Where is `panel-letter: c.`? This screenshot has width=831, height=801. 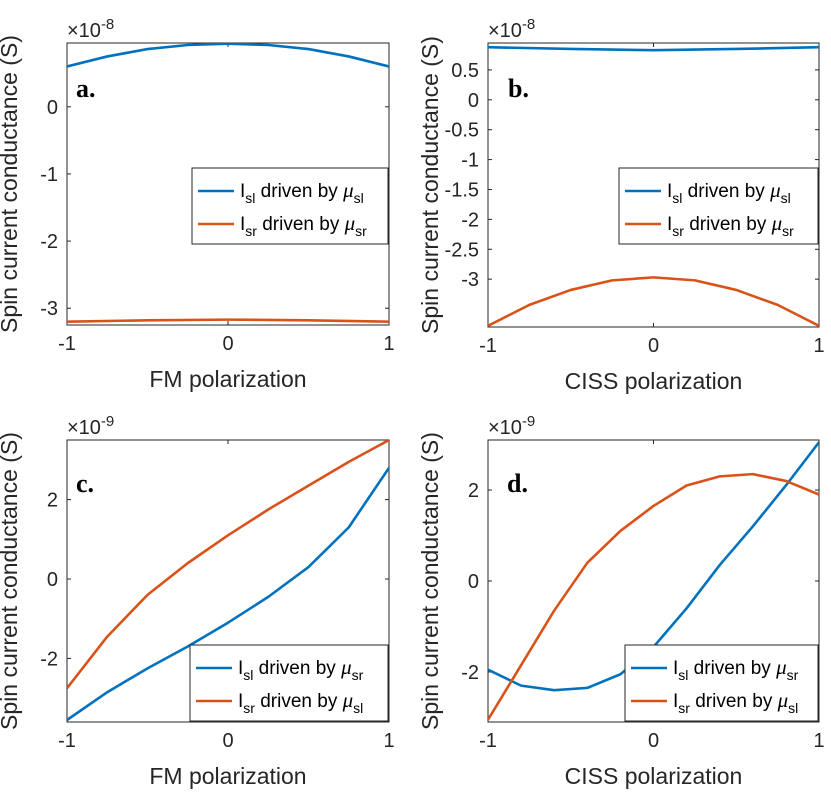
panel-letter: c. is located at coordinates (85, 483).